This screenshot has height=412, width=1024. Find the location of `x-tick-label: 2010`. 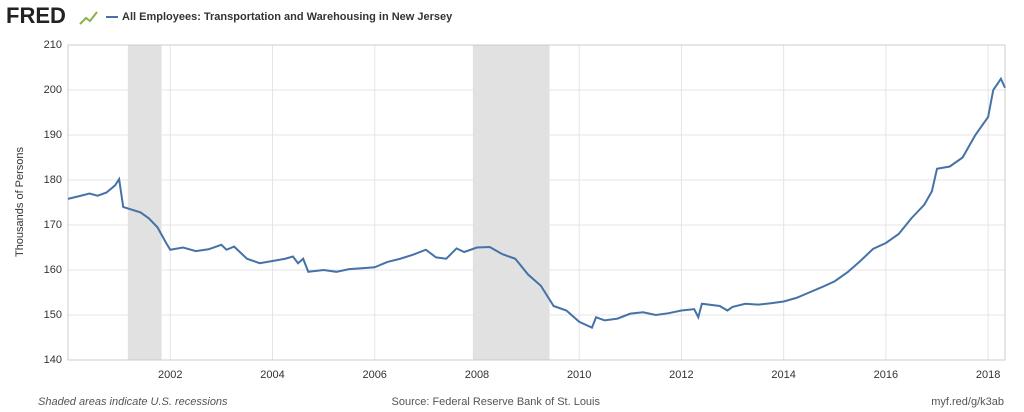

x-tick-label: 2010 is located at coordinates (579, 375).